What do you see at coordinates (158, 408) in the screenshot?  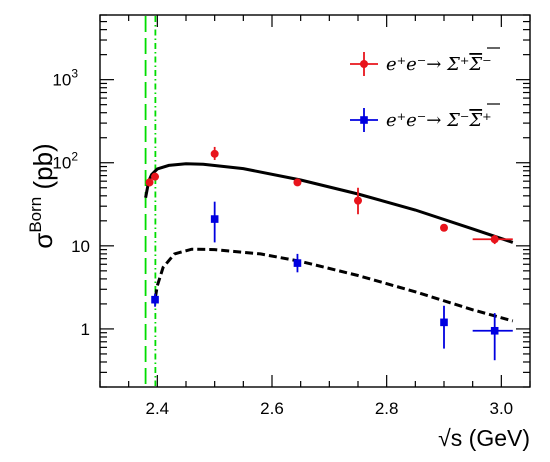 I see `x-tick-label: 2.4` at bounding box center [158, 408].